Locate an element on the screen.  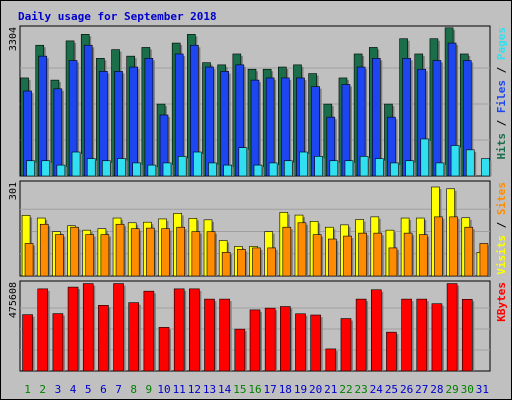
ytick-kbytes: 475608 is located at coordinates (13, 300).